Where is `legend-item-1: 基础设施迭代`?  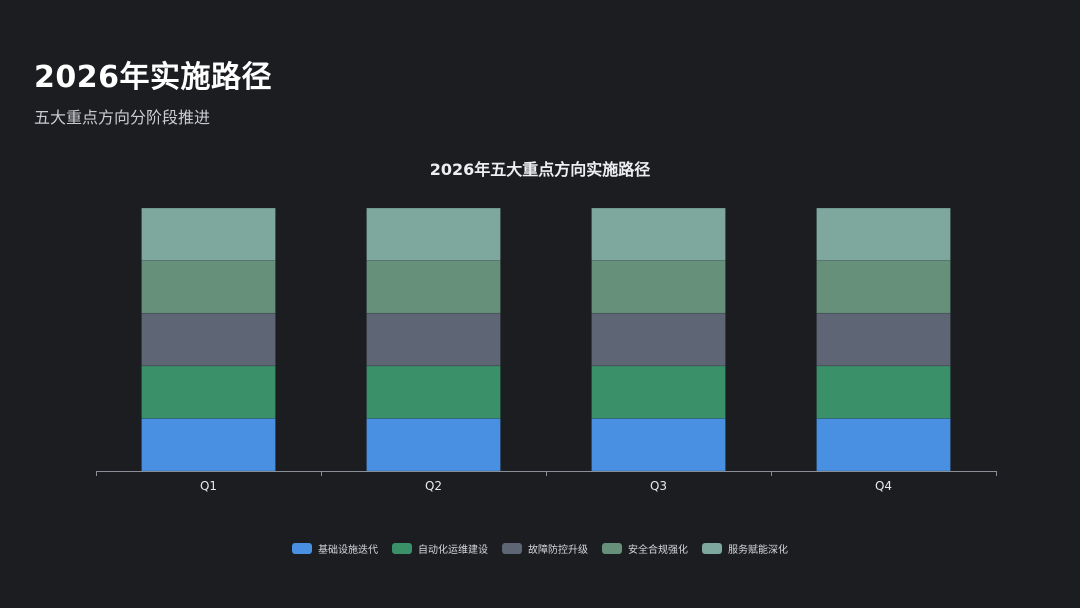
legend-item-1: 基础设施迭代 is located at coordinates (335, 548).